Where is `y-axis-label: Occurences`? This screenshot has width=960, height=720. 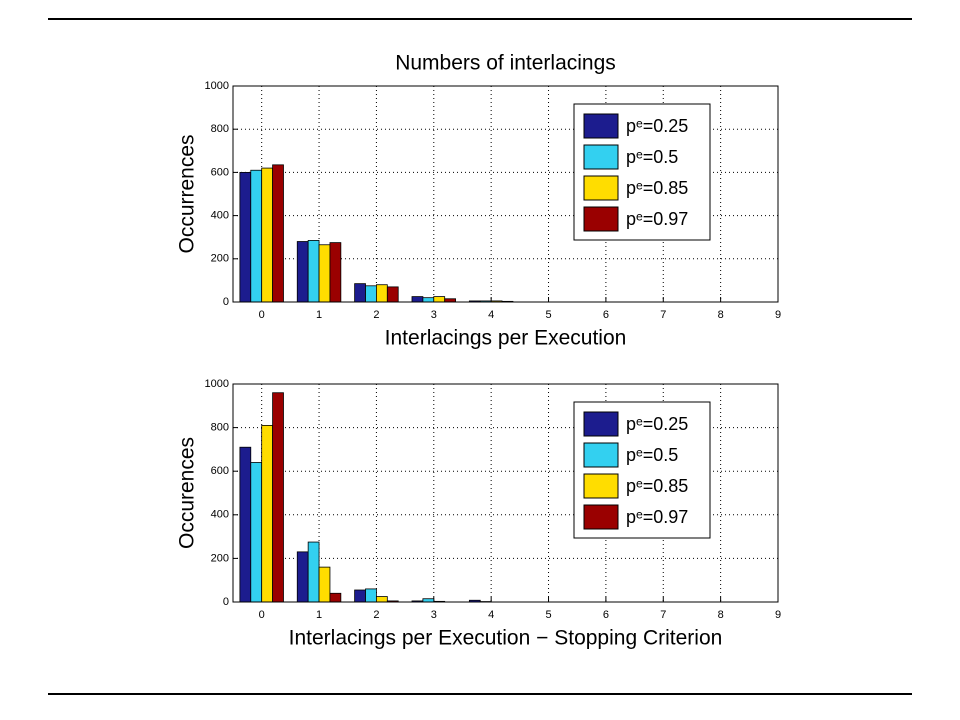 y-axis-label: Occurences is located at coordinates (187, 493).